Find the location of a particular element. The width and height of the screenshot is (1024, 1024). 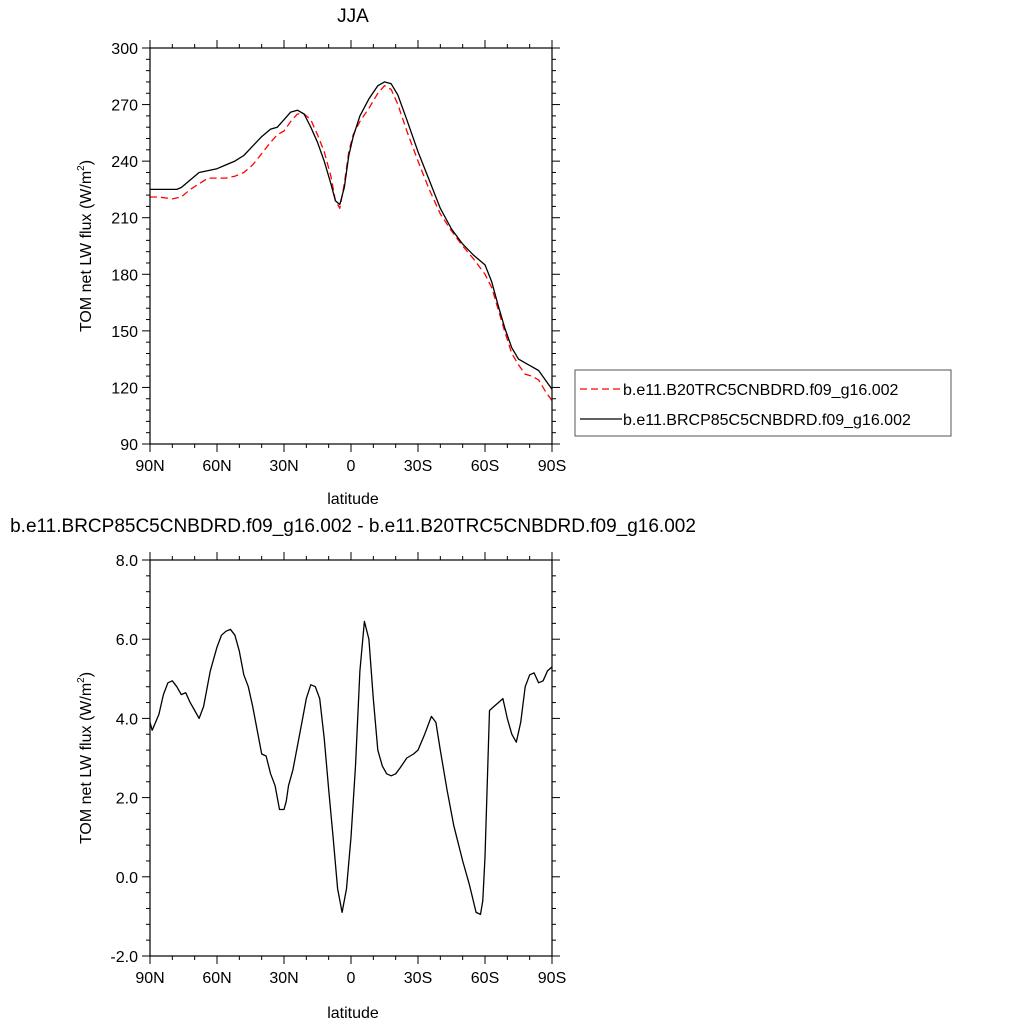

bottom-x-tick-label: 60S is located at coordinates (485, 978).